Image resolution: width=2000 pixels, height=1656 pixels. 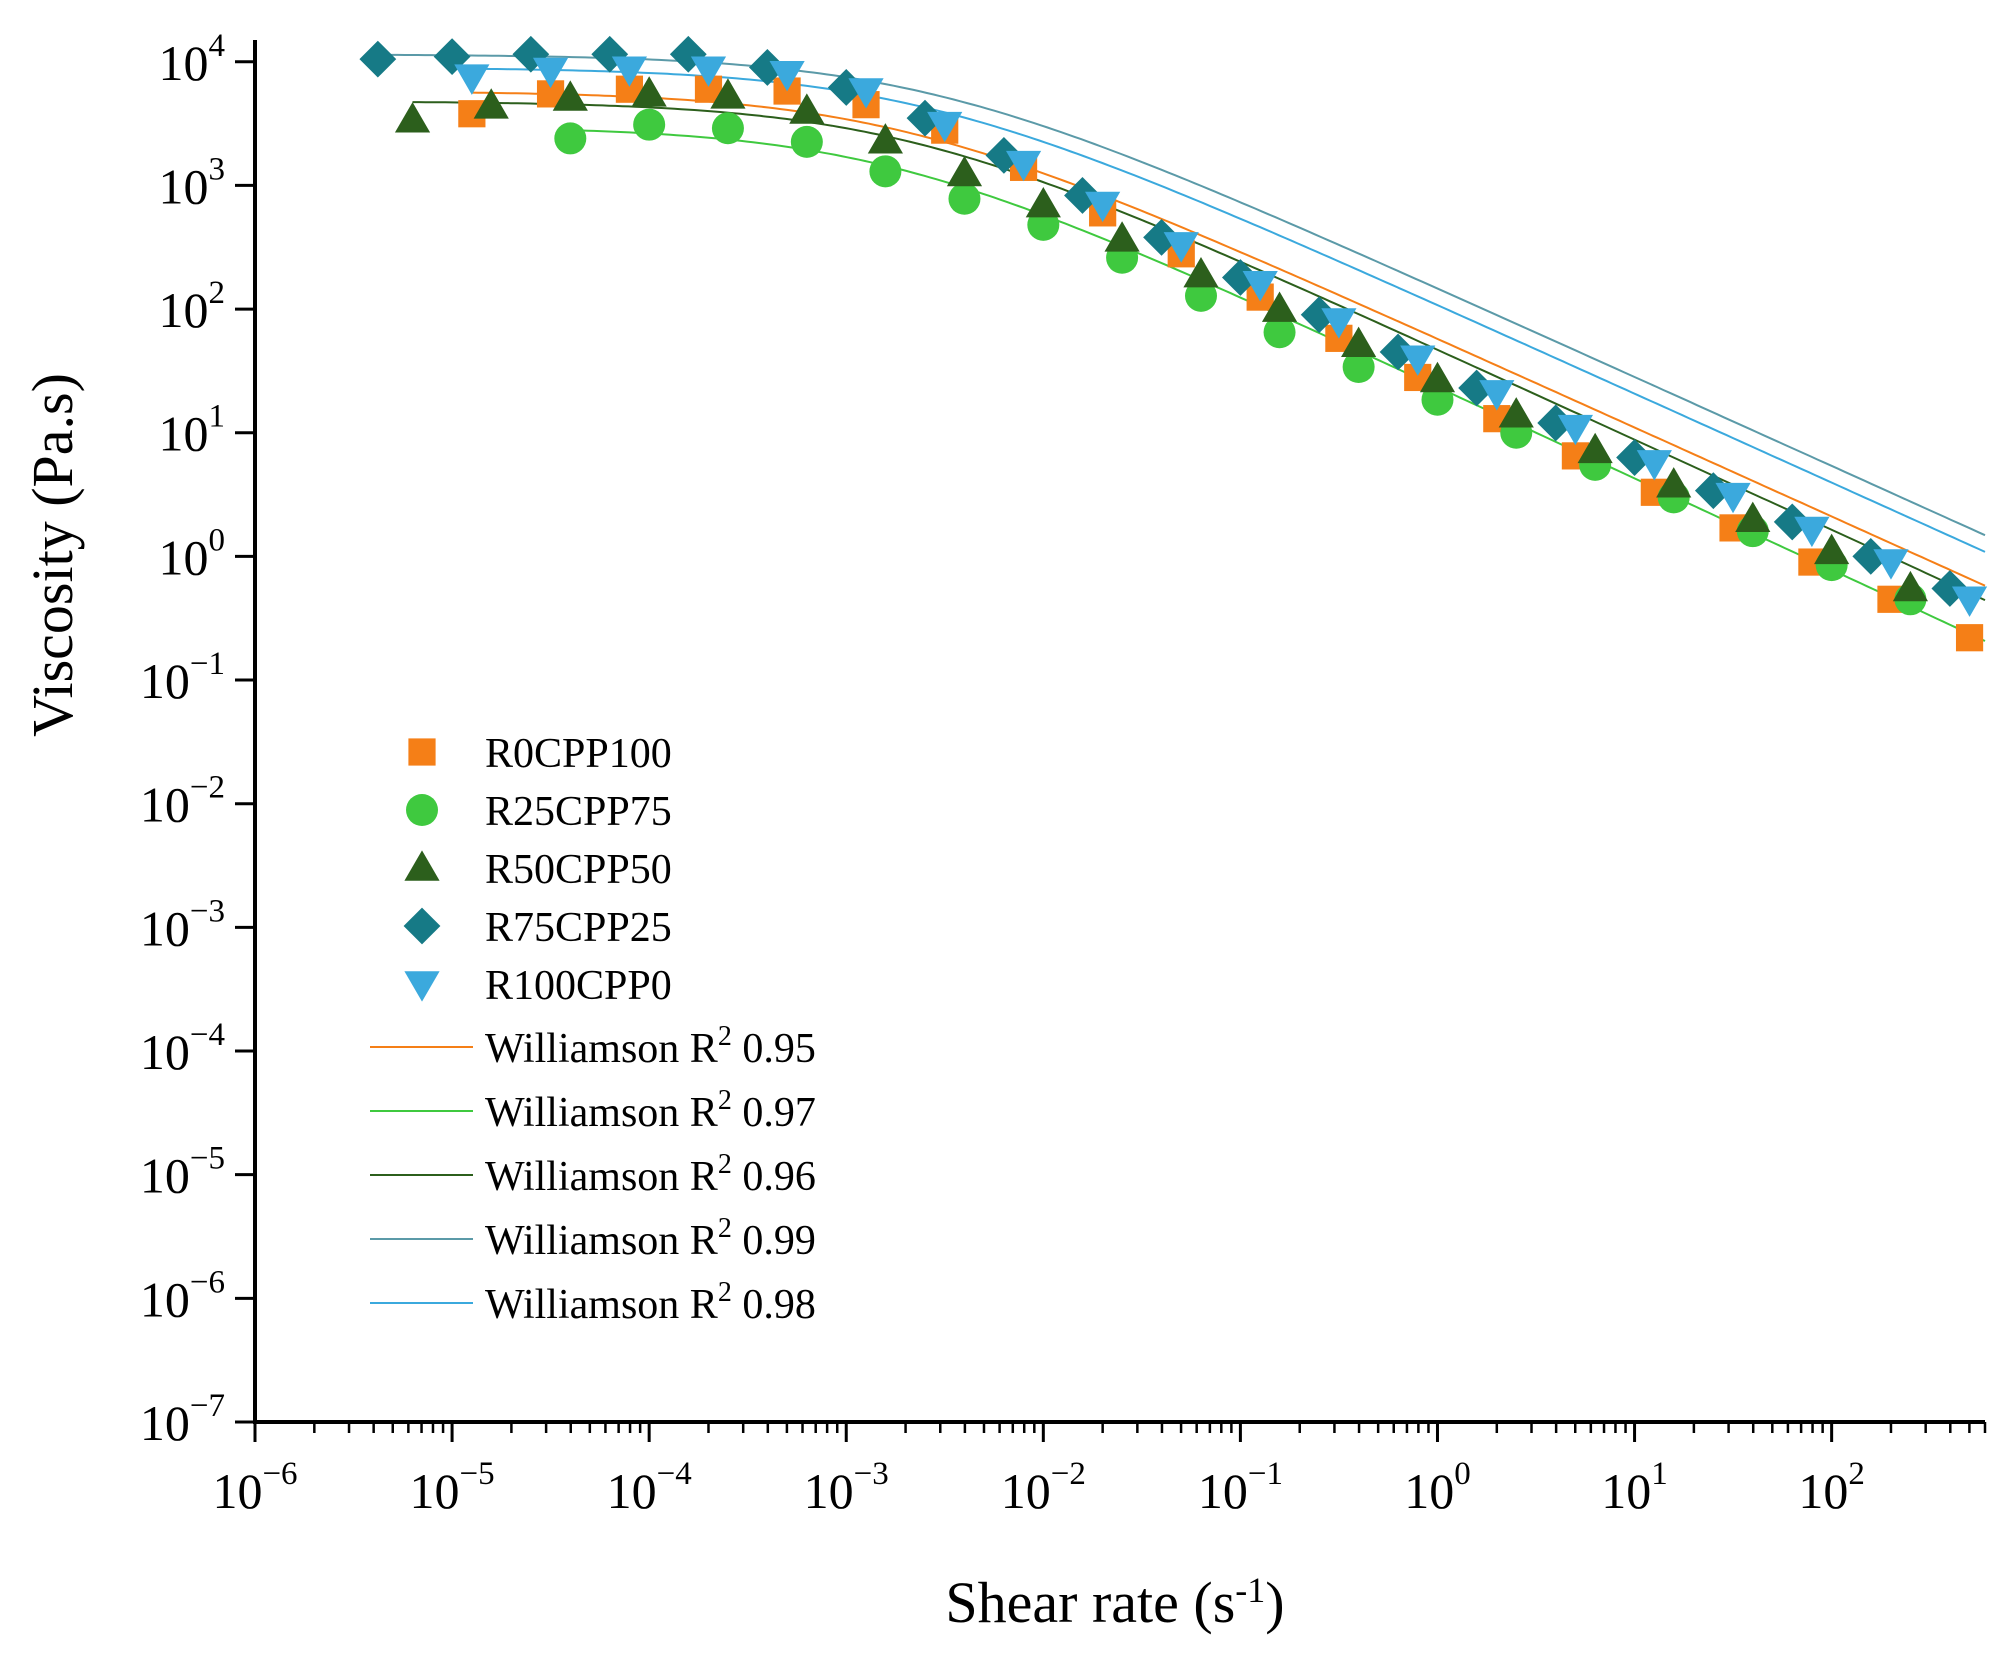 I want to click on legend-label: Williamson R2 0.96, so click(x=650, y=1174).